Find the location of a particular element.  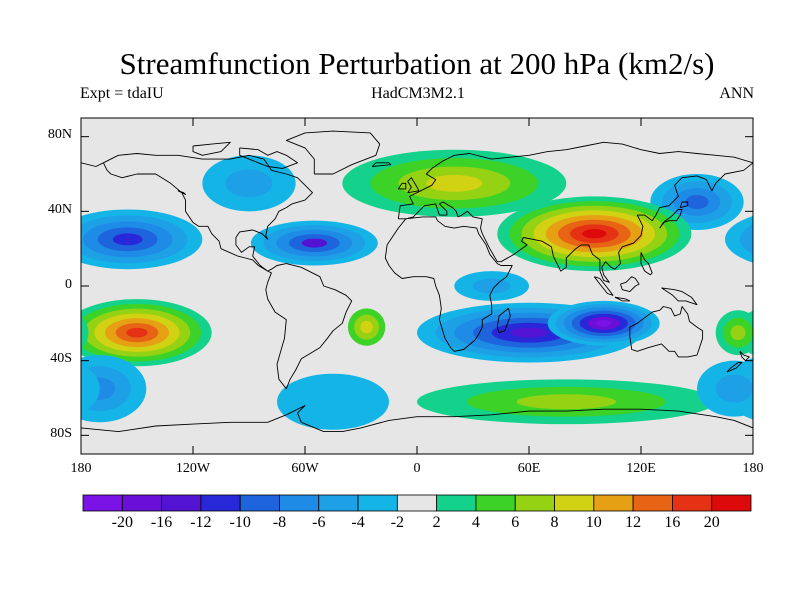

lat-label-40s: 40S is located at coordinates (61, 358).